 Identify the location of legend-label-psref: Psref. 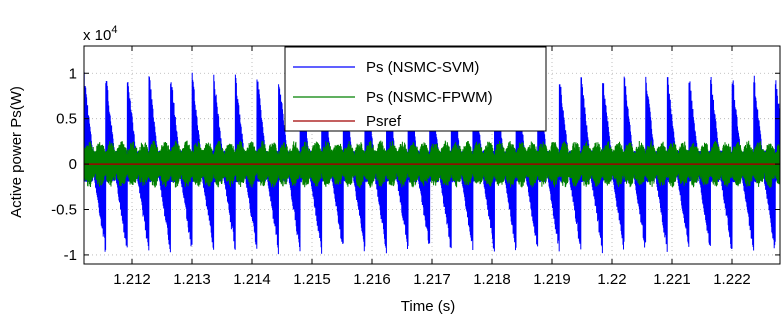
(384, 121).